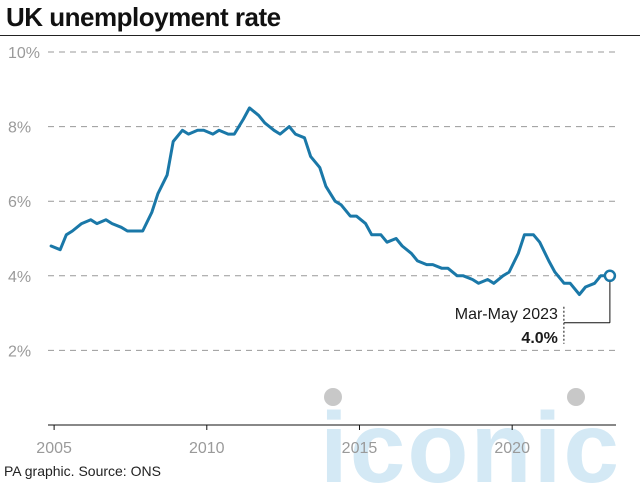  Describe the element at coordinates (19, 277) in the screenshot. I see `y-tick-label: 4%` at that location.